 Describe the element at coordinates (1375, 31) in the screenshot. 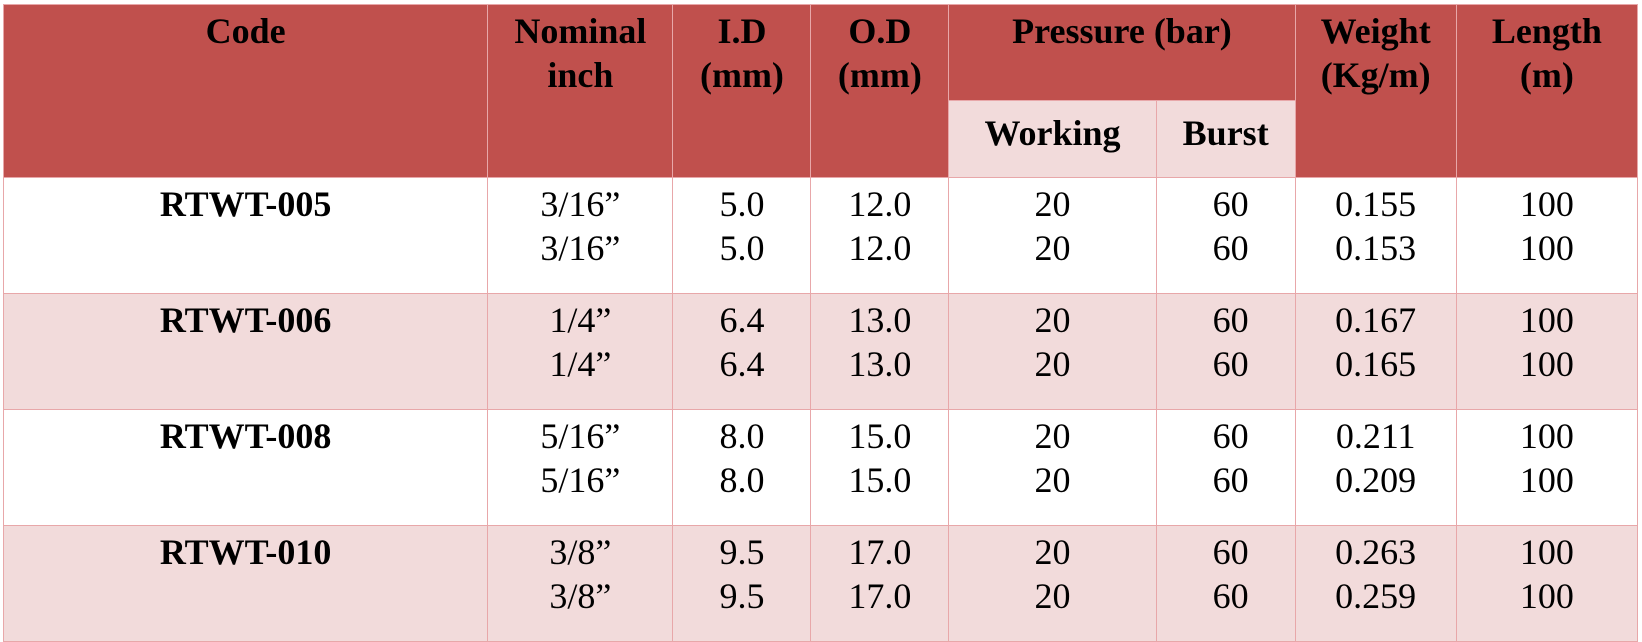

I see `header-weight-line1: Weight` at that location.